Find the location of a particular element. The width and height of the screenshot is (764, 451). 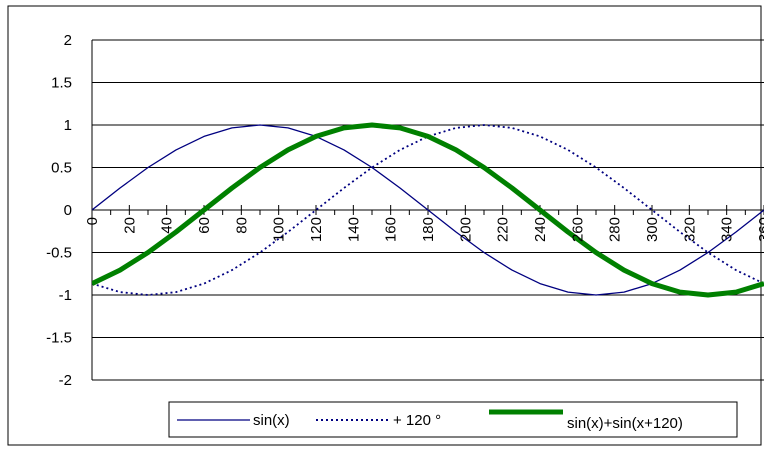

legend-box is located at coordinates (453, 419).